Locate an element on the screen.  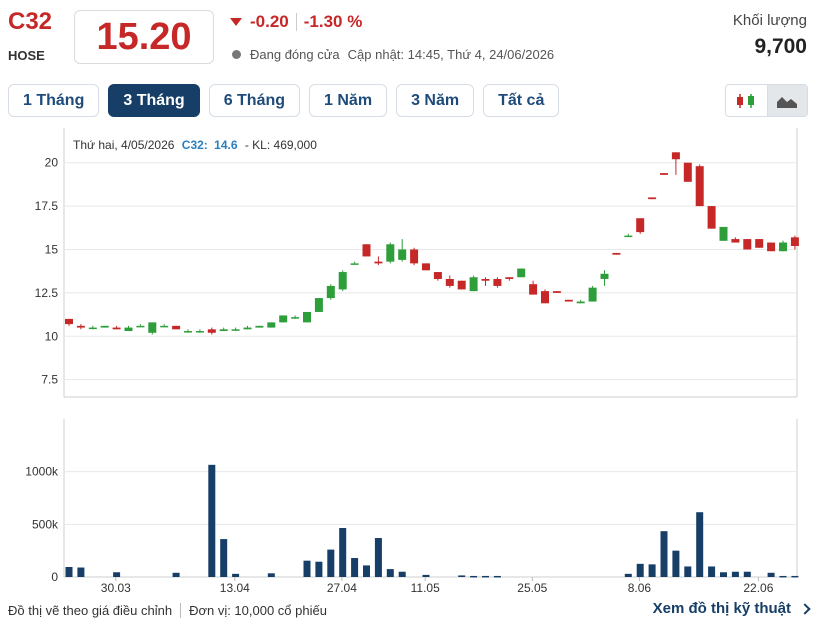
chart-type-toggle is located at coordinates (766, 100).